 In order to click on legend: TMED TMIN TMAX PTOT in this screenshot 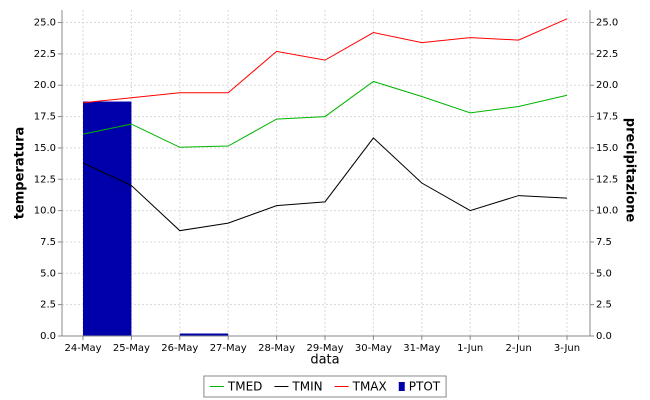, I will do `click(325, 386)`.